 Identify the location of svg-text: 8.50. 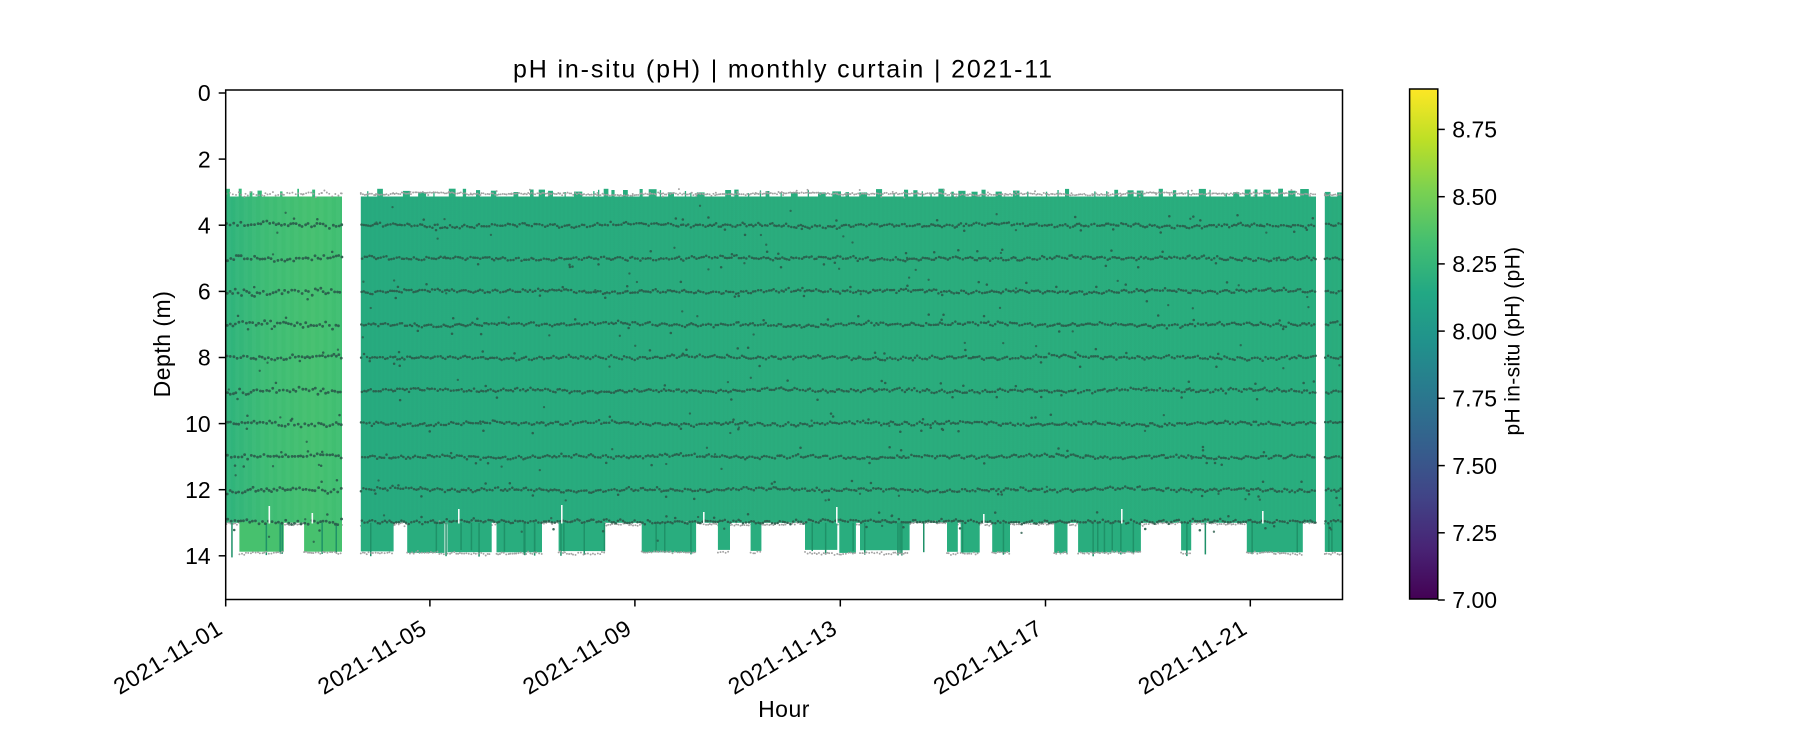
(1474, 197).